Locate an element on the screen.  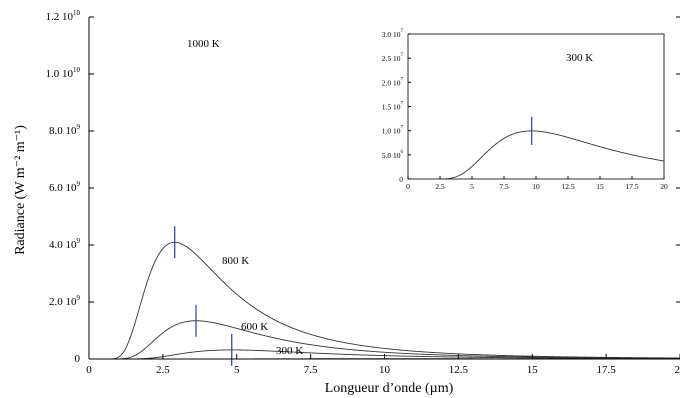
main-y-tick-label: 1.2 1010 is located at coordinates (63, 16).